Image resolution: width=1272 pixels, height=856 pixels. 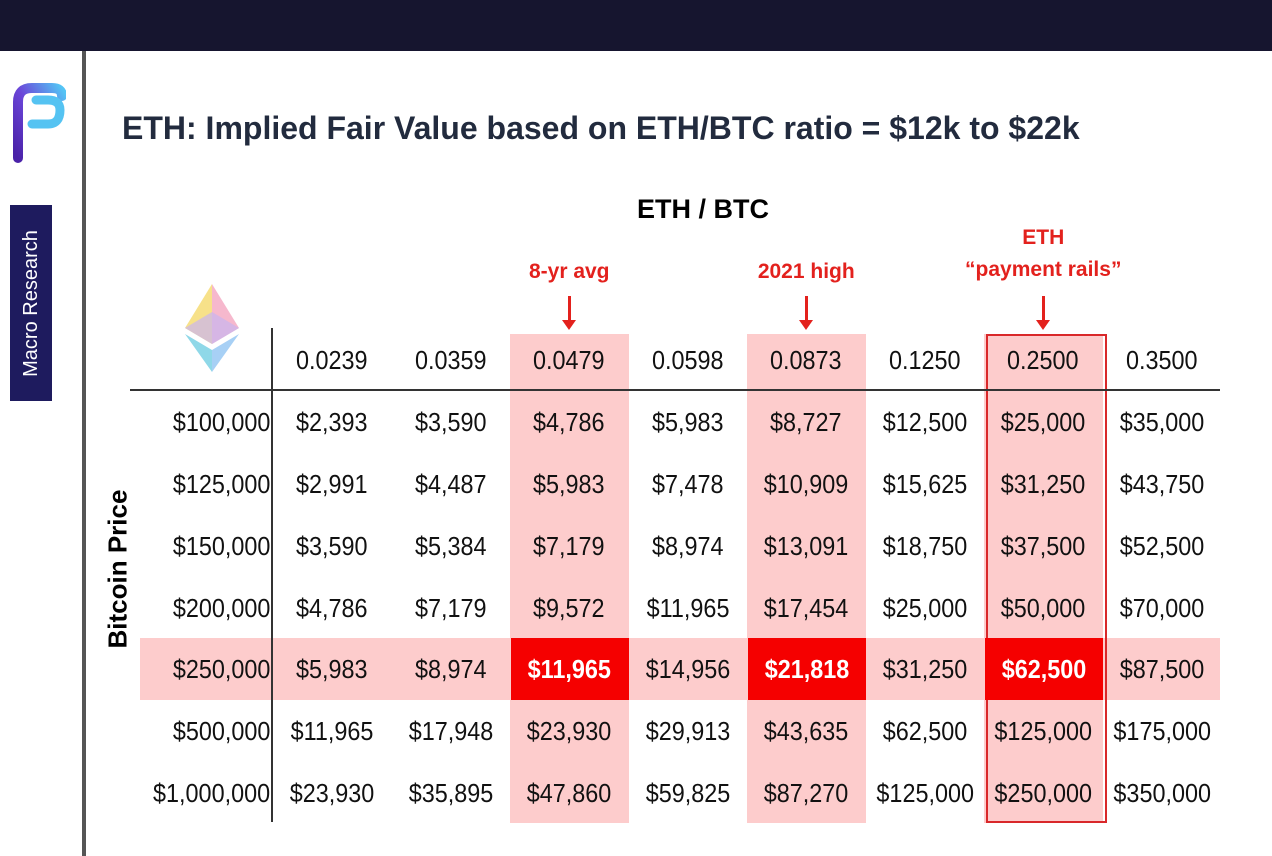 I want to click on cell-value: $5,384, so click(x=450, y=546).